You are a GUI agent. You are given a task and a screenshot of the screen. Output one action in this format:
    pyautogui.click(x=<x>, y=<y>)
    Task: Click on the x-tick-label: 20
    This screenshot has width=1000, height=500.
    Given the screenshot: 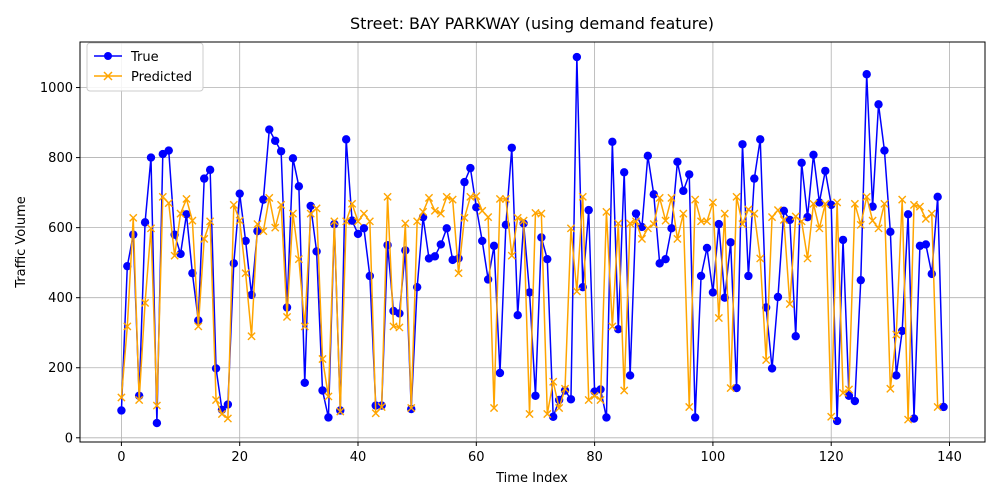 What is the action you would take?
    pyautogui.click(x=239, y=457)
    